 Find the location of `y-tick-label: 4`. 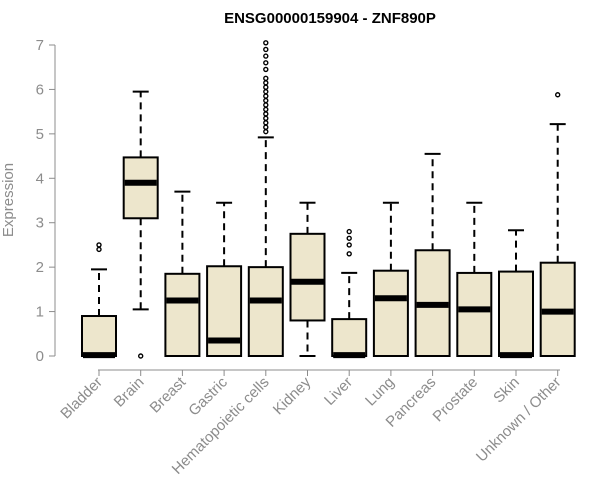

y-tick-label: 4 is located at coordinates (40, 178).